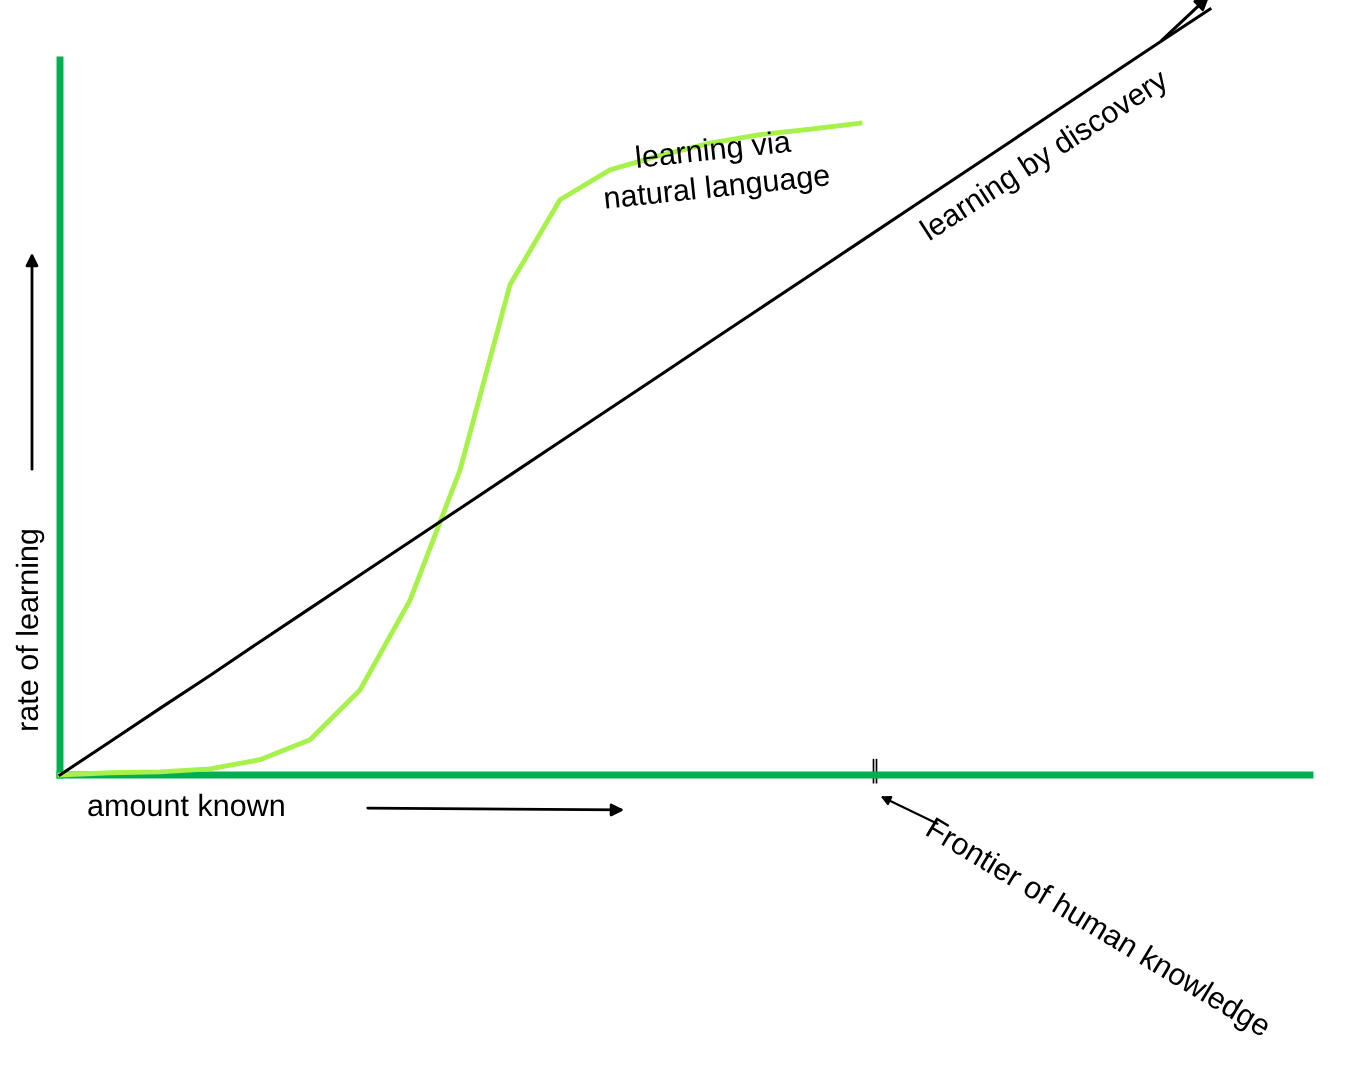  Describe the element at coordinates (717, 172) in the screenshot. I see `text: learning via natural language` at that location.